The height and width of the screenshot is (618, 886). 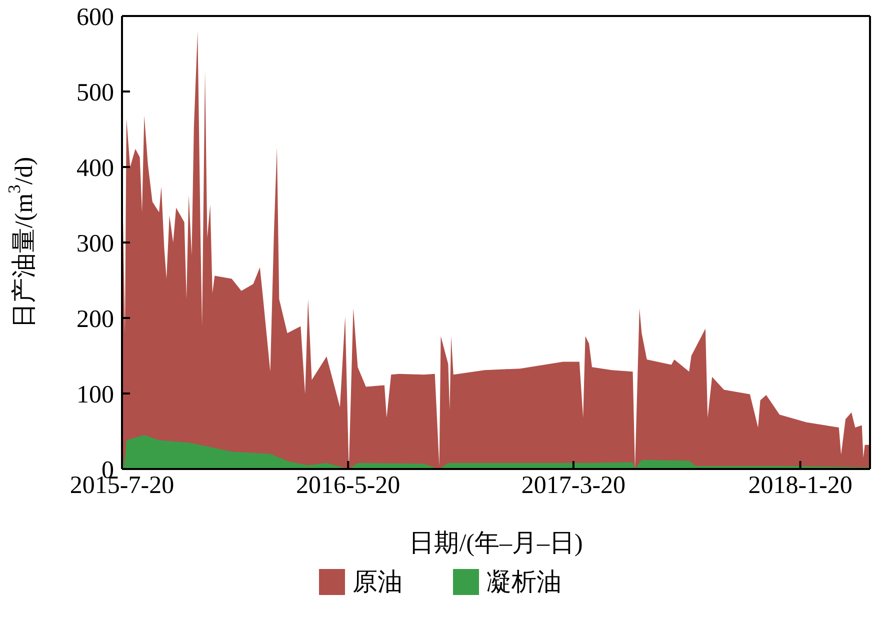 I want to click on x-tick-label: 2017-3-20, so click(x=573, y=485).